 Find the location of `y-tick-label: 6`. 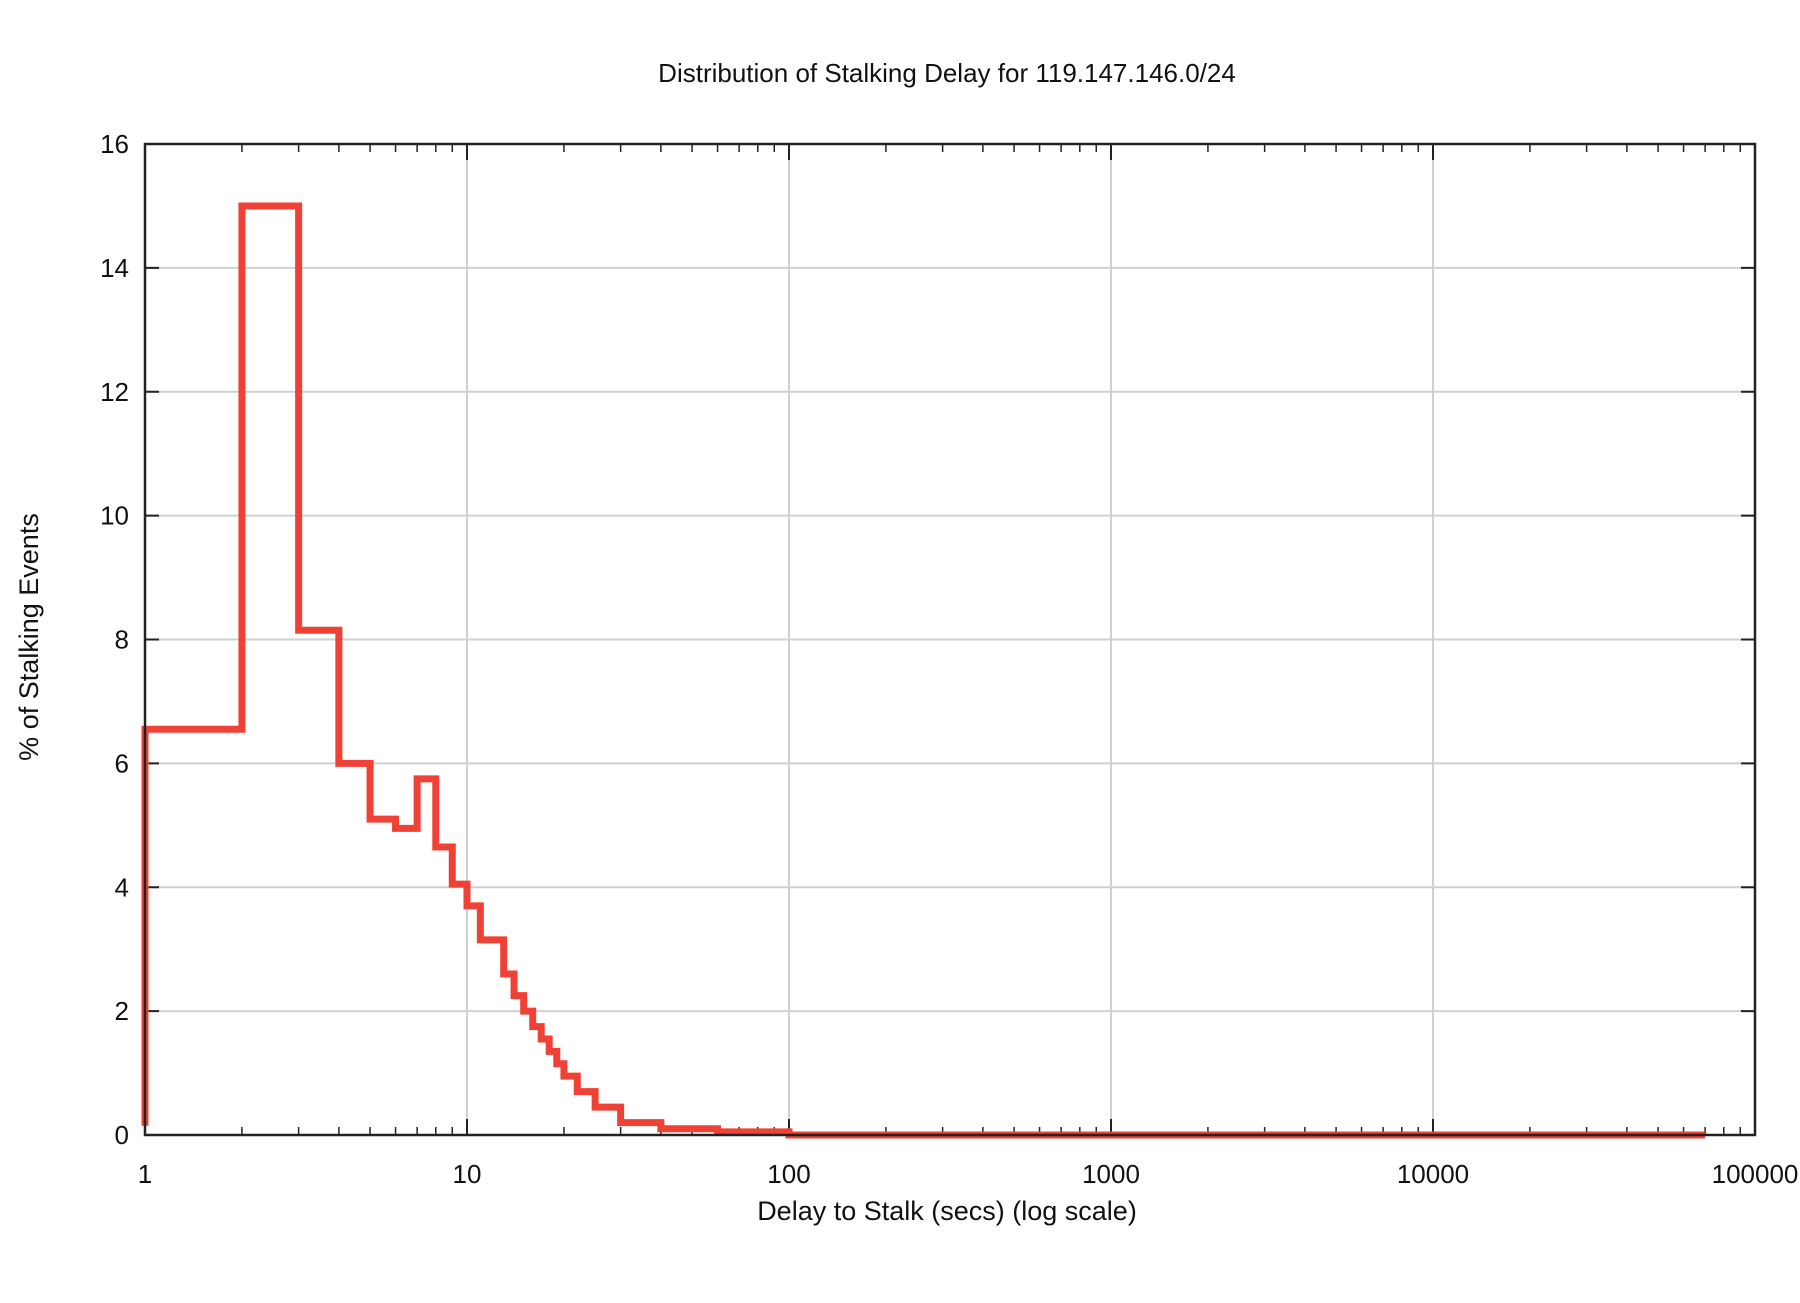

y-tick-label: 6 is located at coordinates (122, 763).